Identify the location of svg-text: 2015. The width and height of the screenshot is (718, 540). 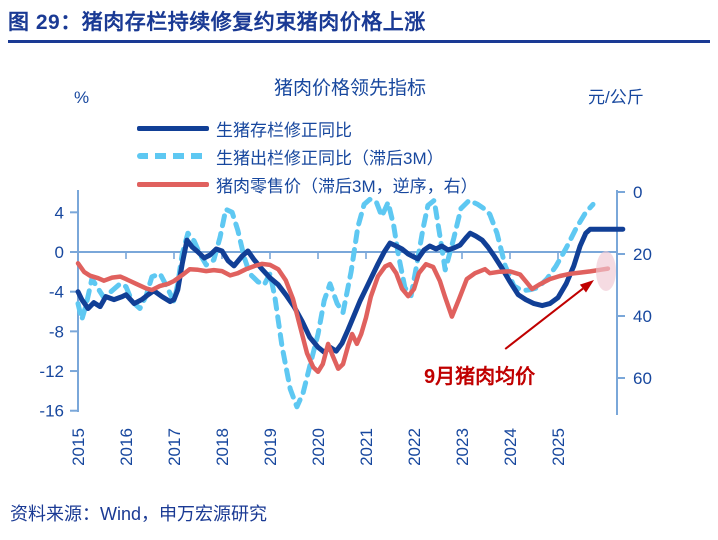
(78, 447).